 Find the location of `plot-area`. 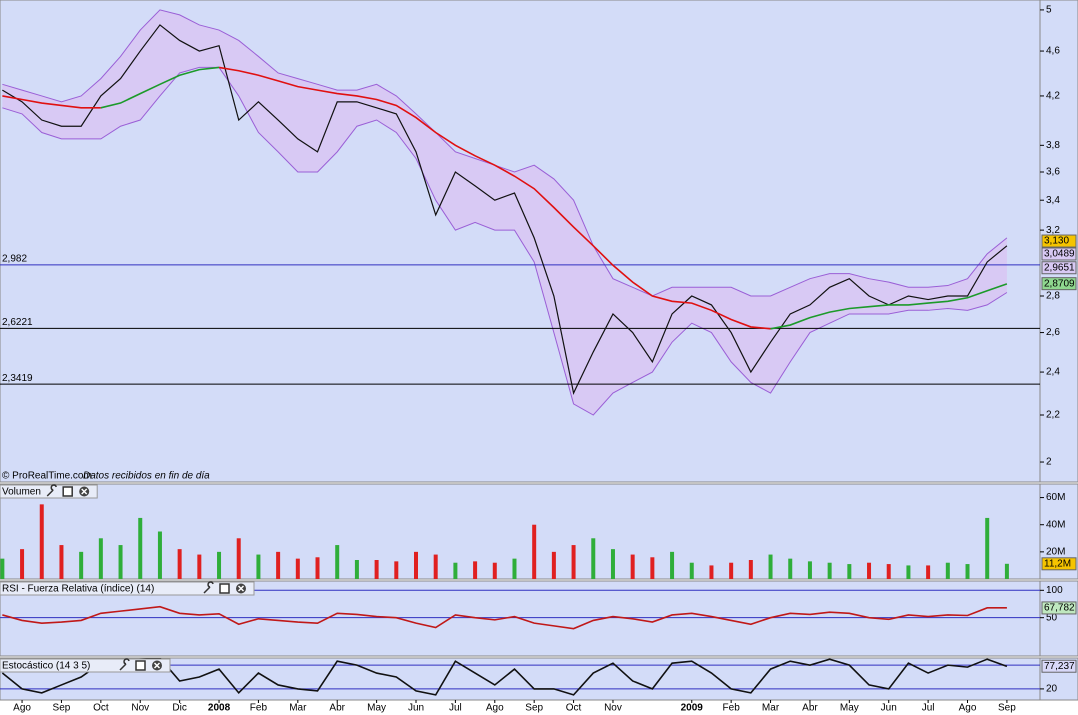

plot-area is located at coordinates (504, 541).